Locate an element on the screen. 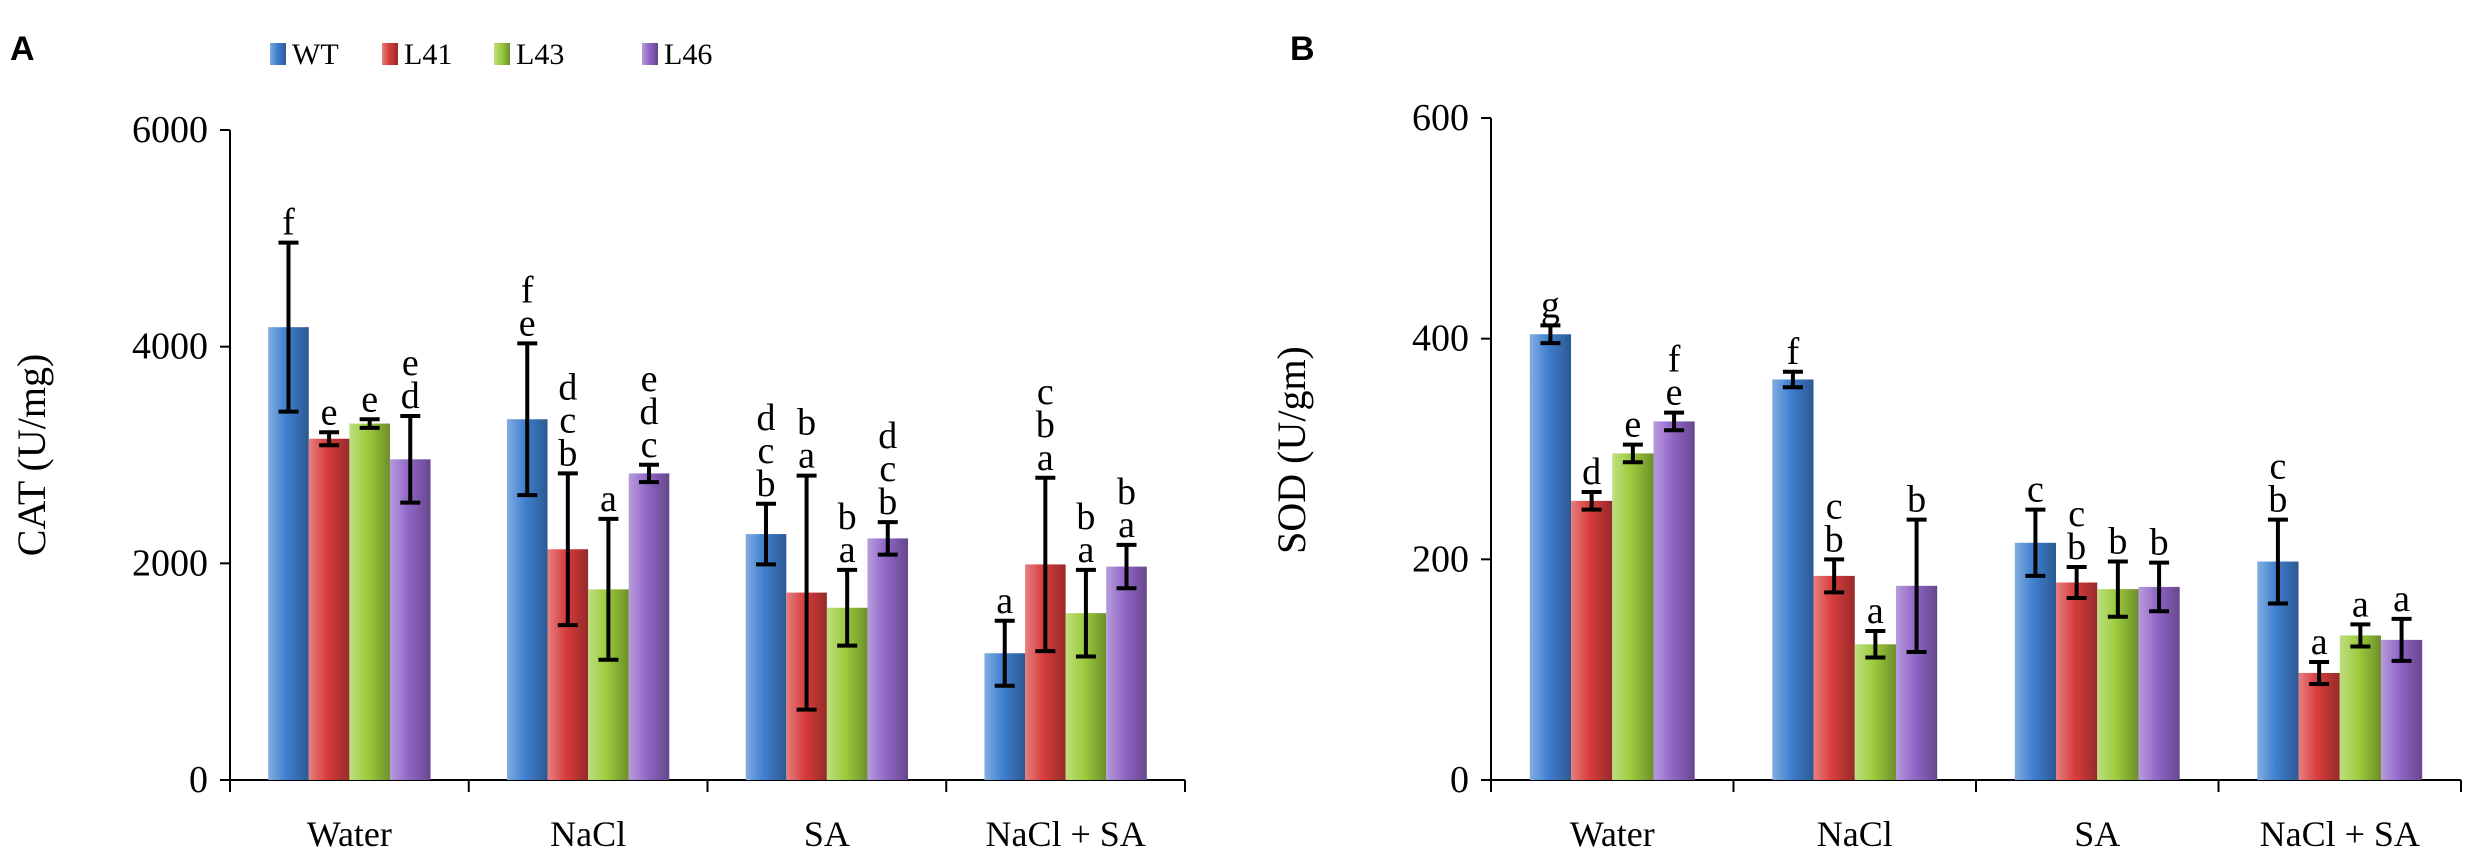 This screenshot has height=863, width=2467. x-category-label-b: SA is located at coordinates (2097, 834).